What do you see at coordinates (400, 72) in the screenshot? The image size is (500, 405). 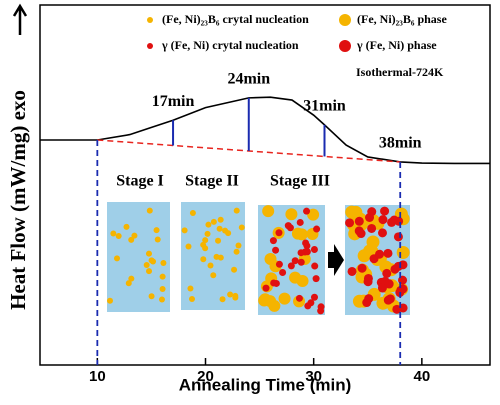 I see `note: Isothermal-724K` at bounding box center [400, 72].